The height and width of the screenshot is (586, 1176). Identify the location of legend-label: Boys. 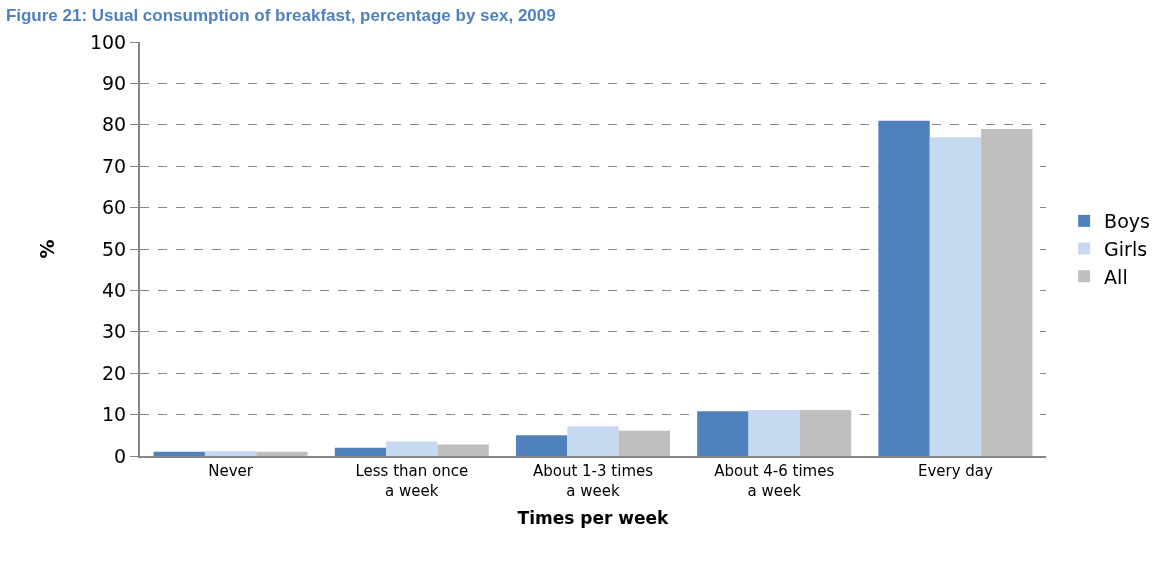
(1127, 221).